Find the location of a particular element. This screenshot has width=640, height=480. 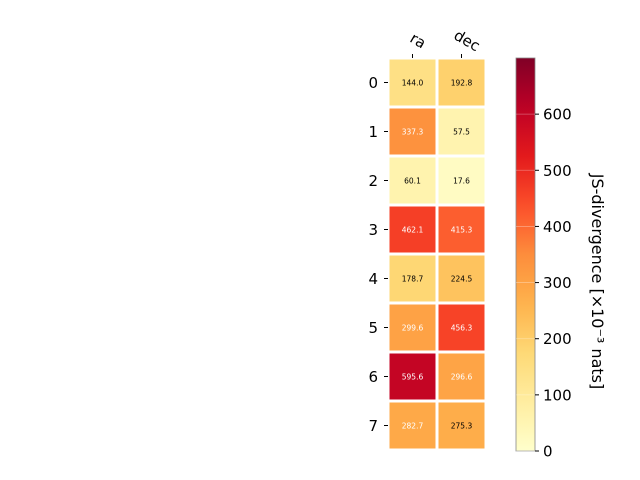

row-label: 5 is located at coordinates (373, 328).